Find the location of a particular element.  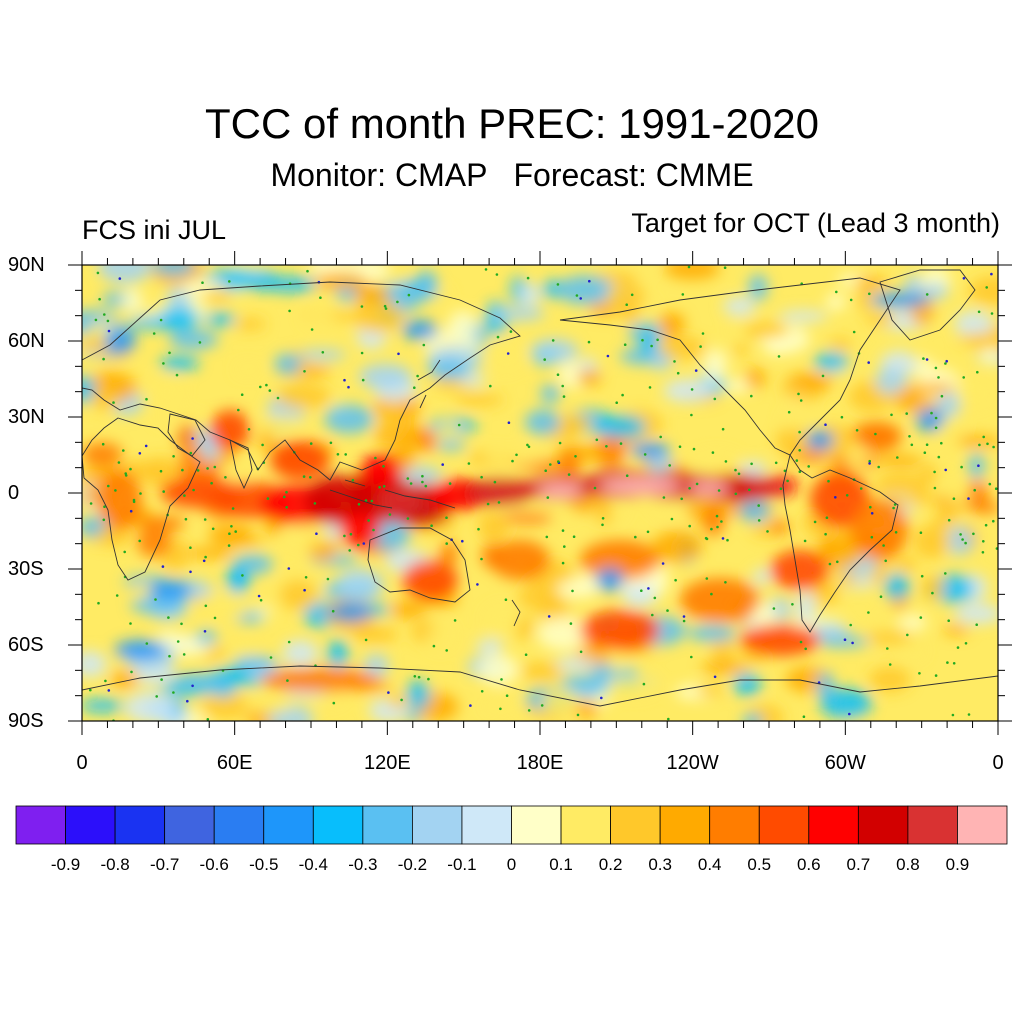

colorbar-label: -0.8 is located at coordinates (115, 864).